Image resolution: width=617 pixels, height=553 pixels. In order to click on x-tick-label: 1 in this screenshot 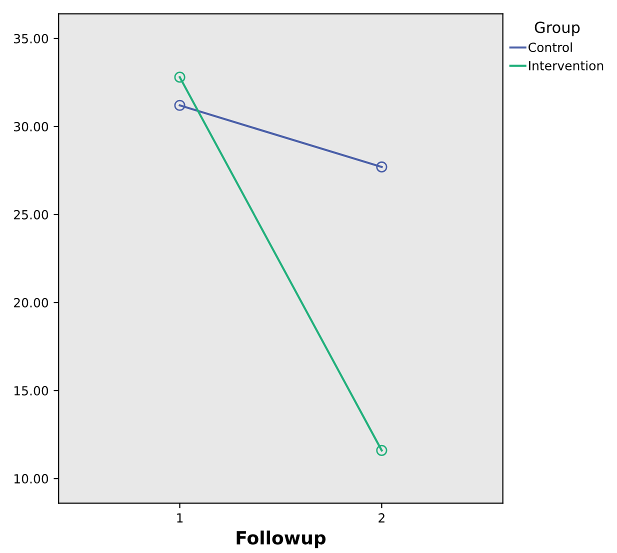, I will do `click(180, 517)`.